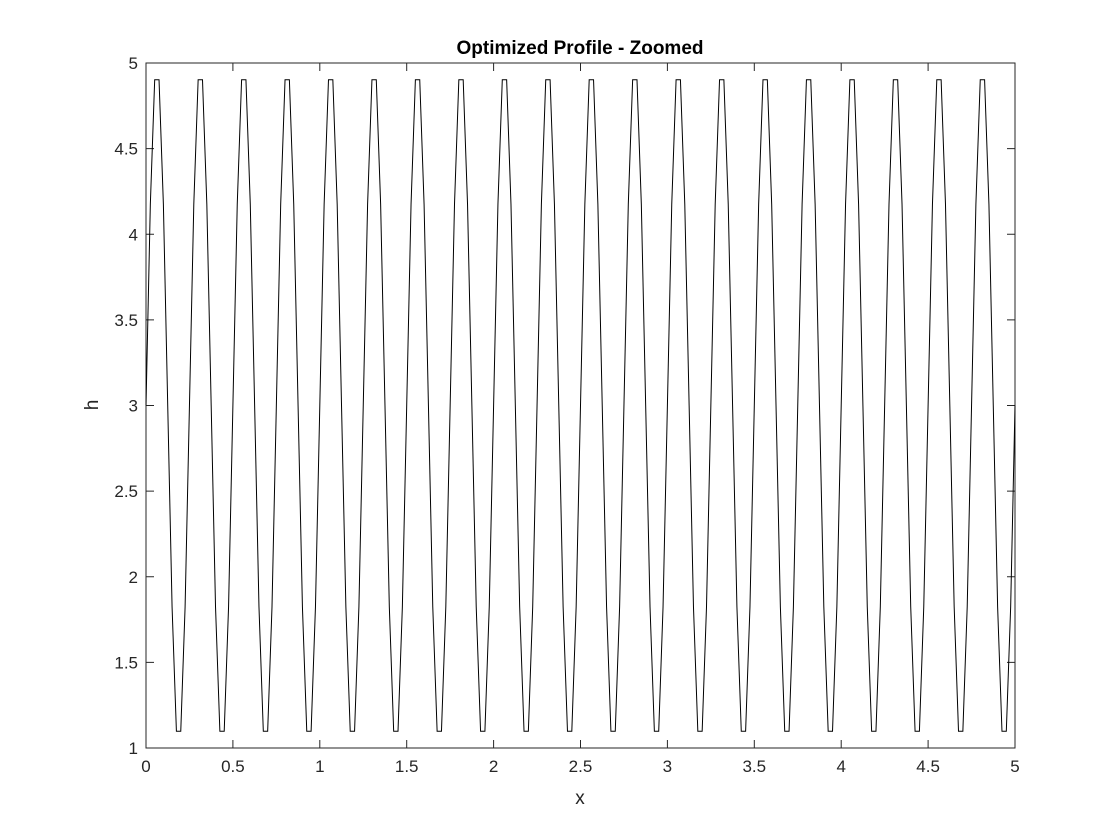 The image size is (1120, 840). What do you see at coordinates (126, 662) in the screenshot?
I see `y-tick-label: 1.5` at bounding box center [126, 662].